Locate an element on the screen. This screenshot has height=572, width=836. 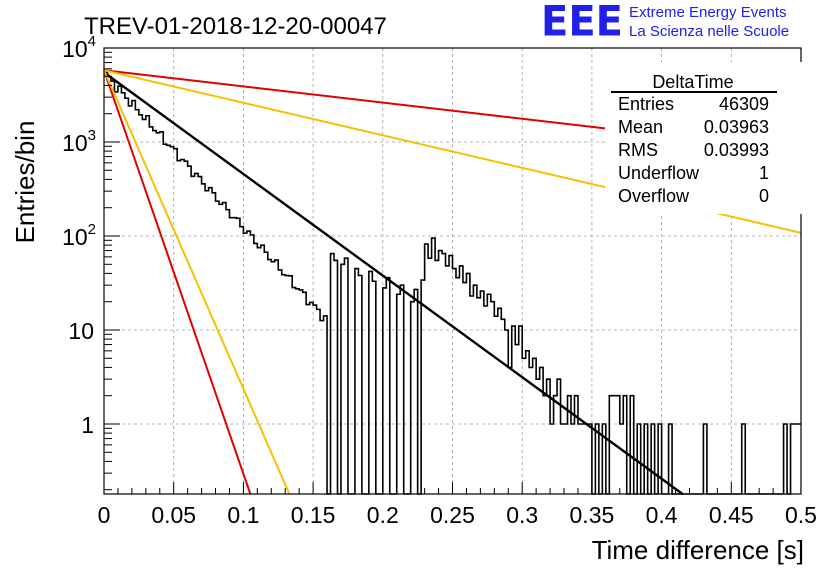
x-tick-labels: 0 0.05 0.1 0.15 0.2 0.25 0.3 0.35 0.4 0.45 0.5 is located at coordinates (457, 515).